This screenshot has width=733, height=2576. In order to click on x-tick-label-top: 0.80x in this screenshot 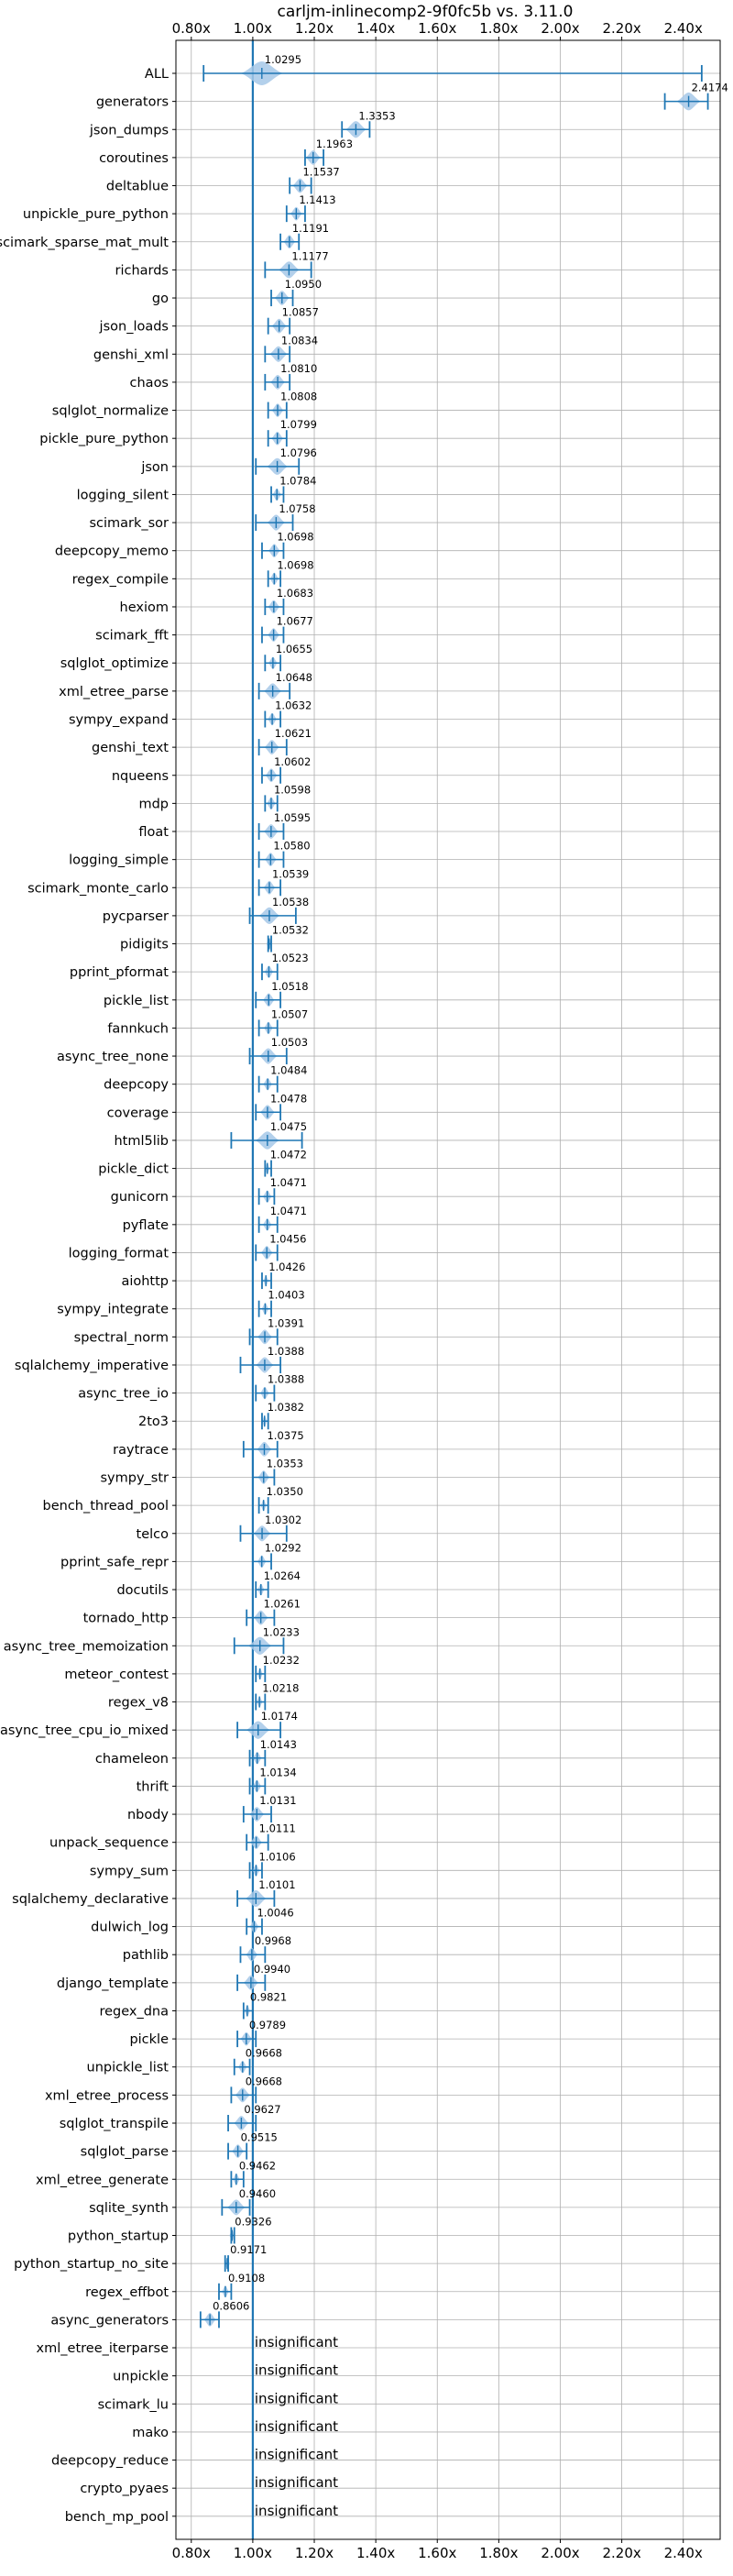, I will do `click(191, 29)`.